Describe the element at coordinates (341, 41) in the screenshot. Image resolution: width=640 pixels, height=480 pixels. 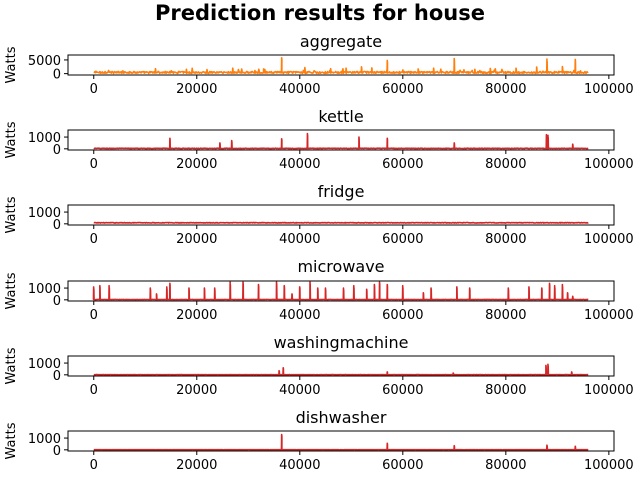
I see `subplot-title: aggregate` at that location.